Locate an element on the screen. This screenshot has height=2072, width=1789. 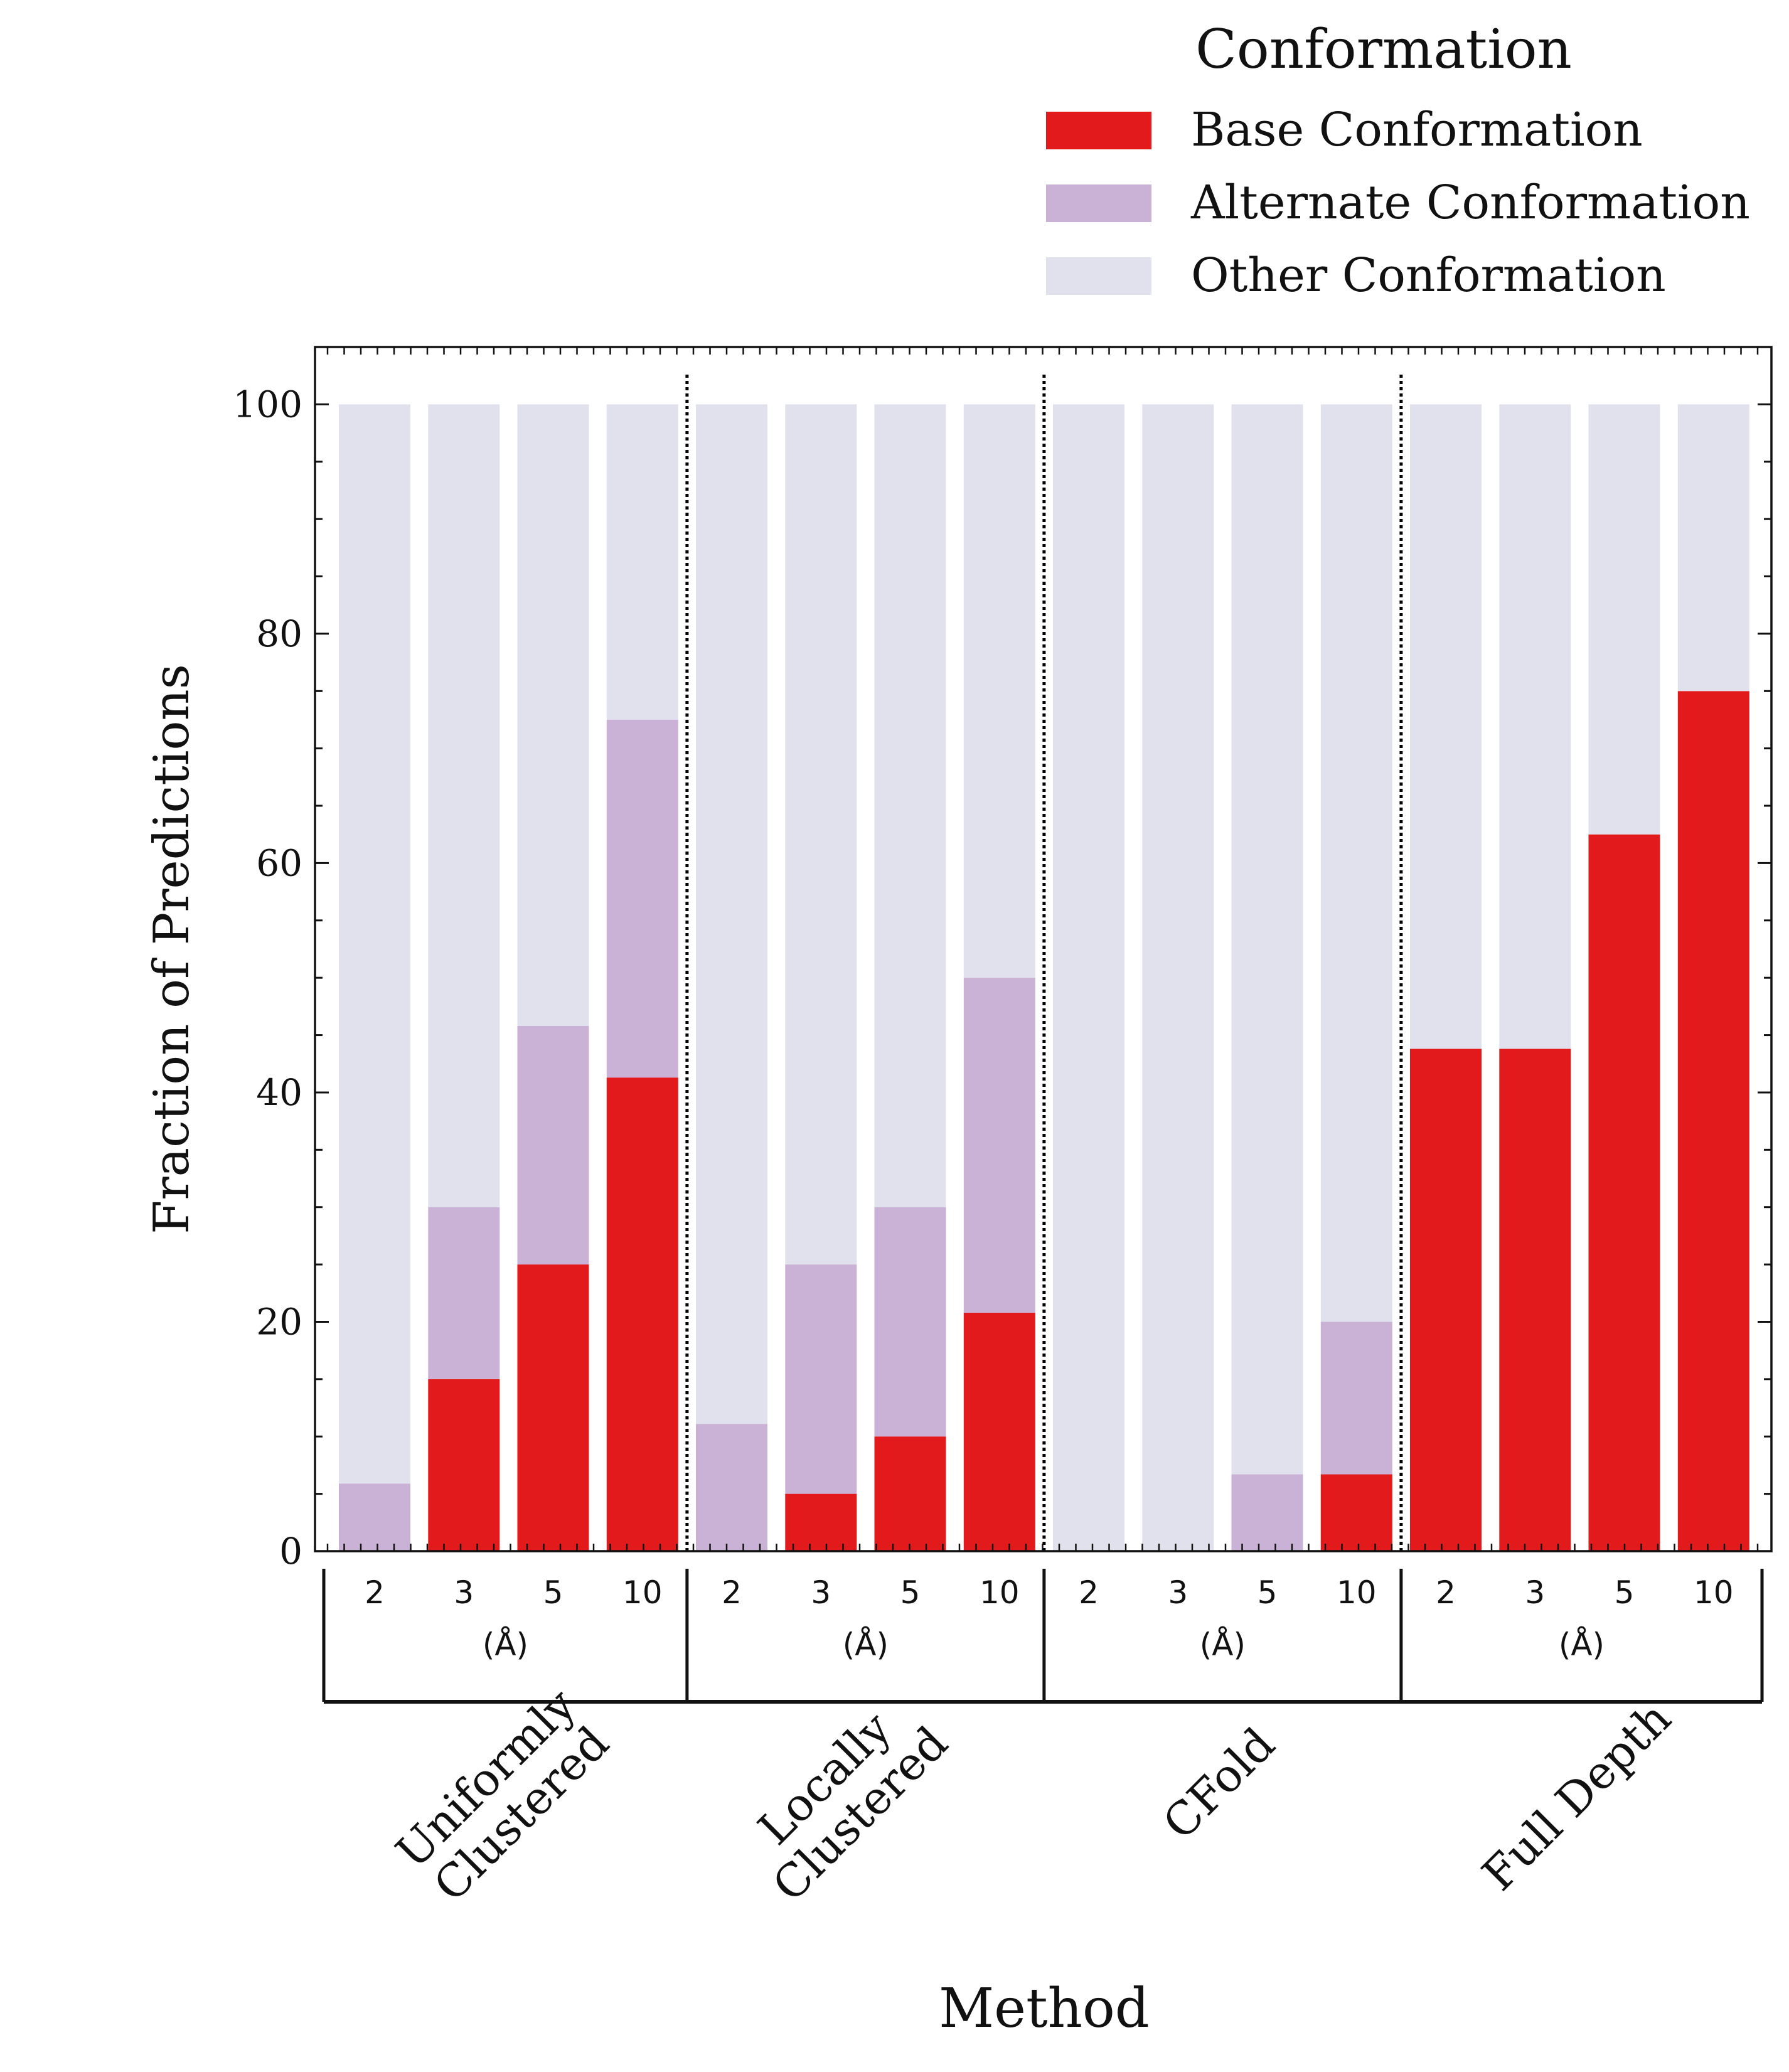
legend-entry-label: Alternate Conformation is located at coordinates (1470, 203).